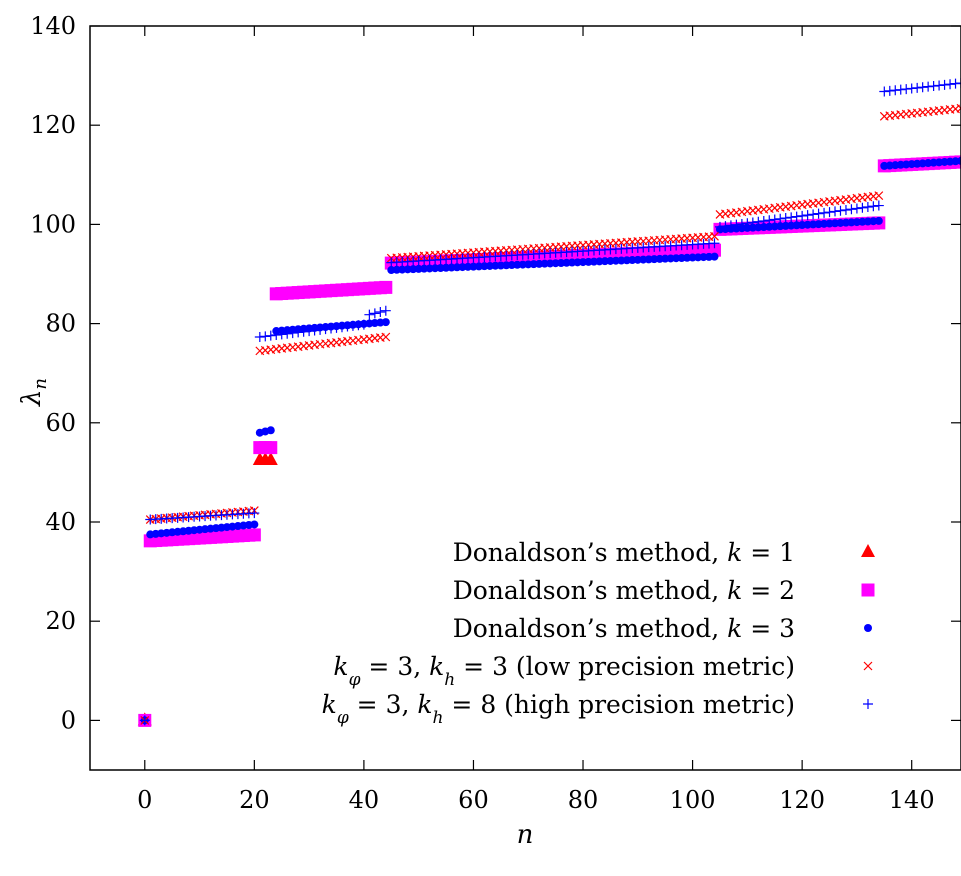  I want to click on y-tick-label: 100, so click(53, 224).